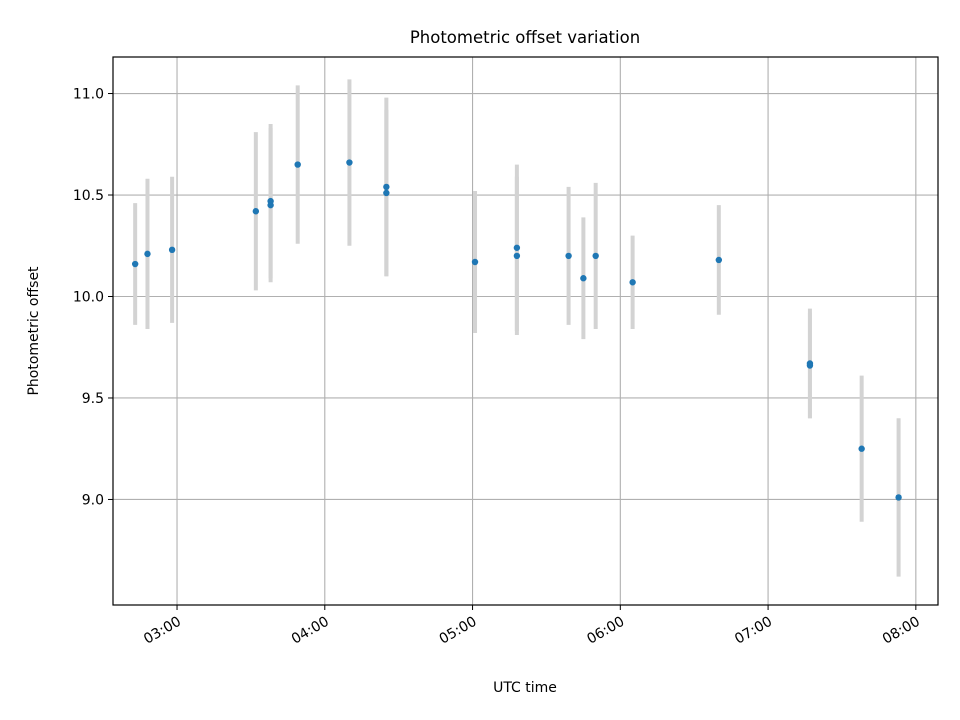 Image resolution: width=960 pixels, height=720 pixels. I want to click on x-tick-label: 04:00, so click(310, 631).